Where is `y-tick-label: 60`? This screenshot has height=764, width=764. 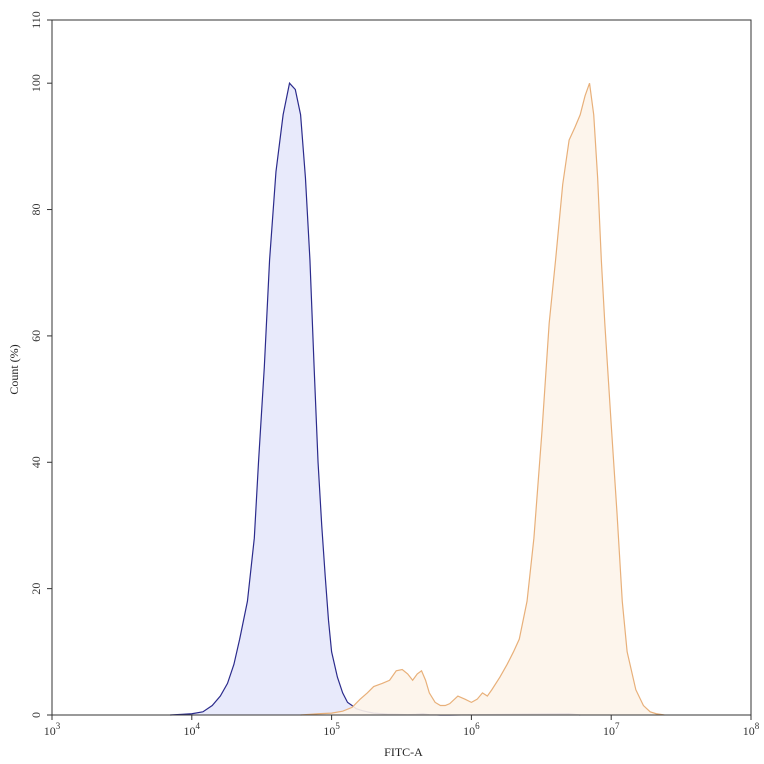
y-tick-label: 60 is located at coordinates (36, 336).